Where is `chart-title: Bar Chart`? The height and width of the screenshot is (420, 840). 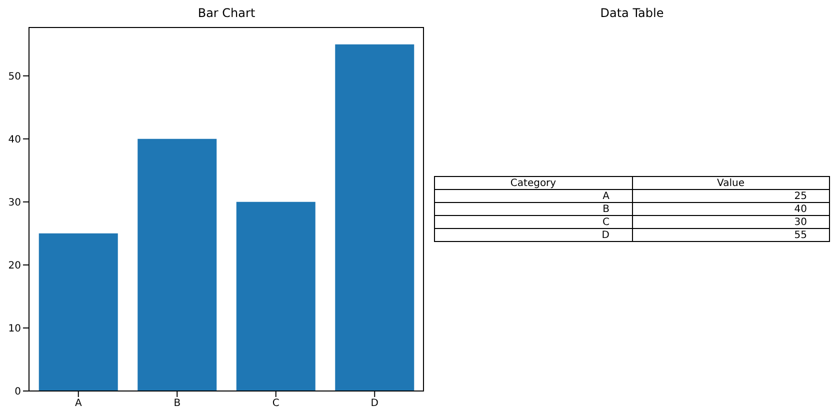
chart-title: Bar Chart is located at coordinates (226, 13).